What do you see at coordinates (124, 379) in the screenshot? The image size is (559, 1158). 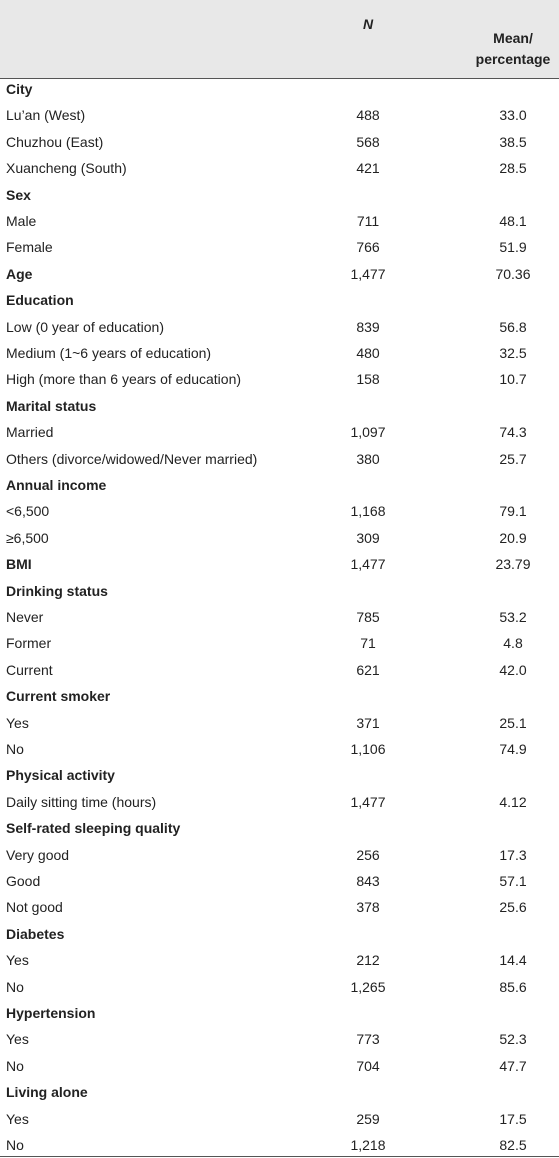 I see `row-label: High (more than 6 years of education)` at bounding box center [124, 379].